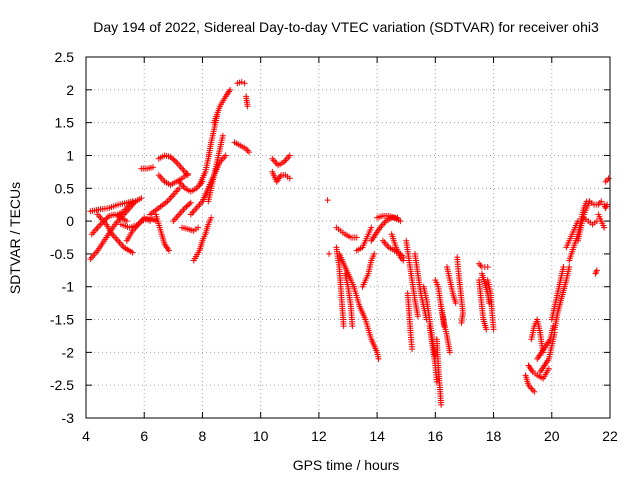  I want to click on y-tick-label: -0.5, so click(62, 254).